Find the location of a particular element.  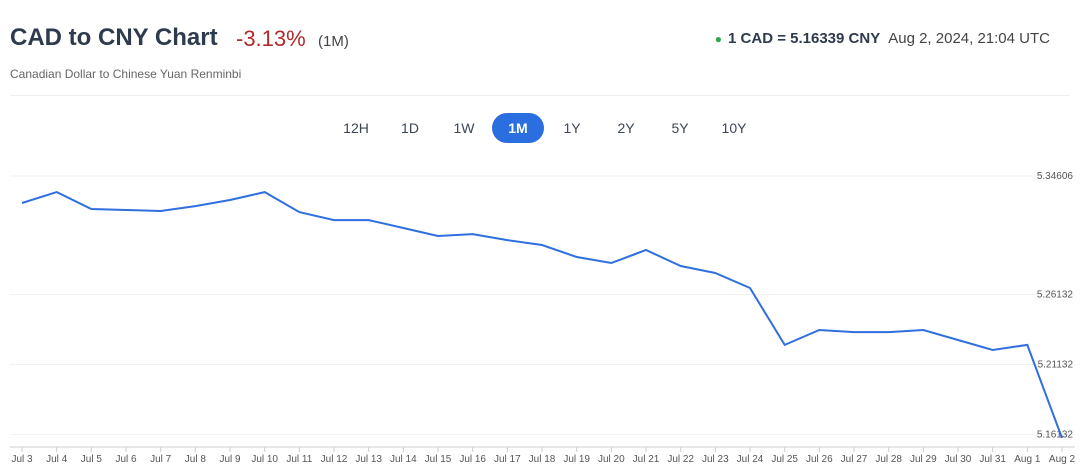

range-button: 1M is located at coordinates (518, 128).